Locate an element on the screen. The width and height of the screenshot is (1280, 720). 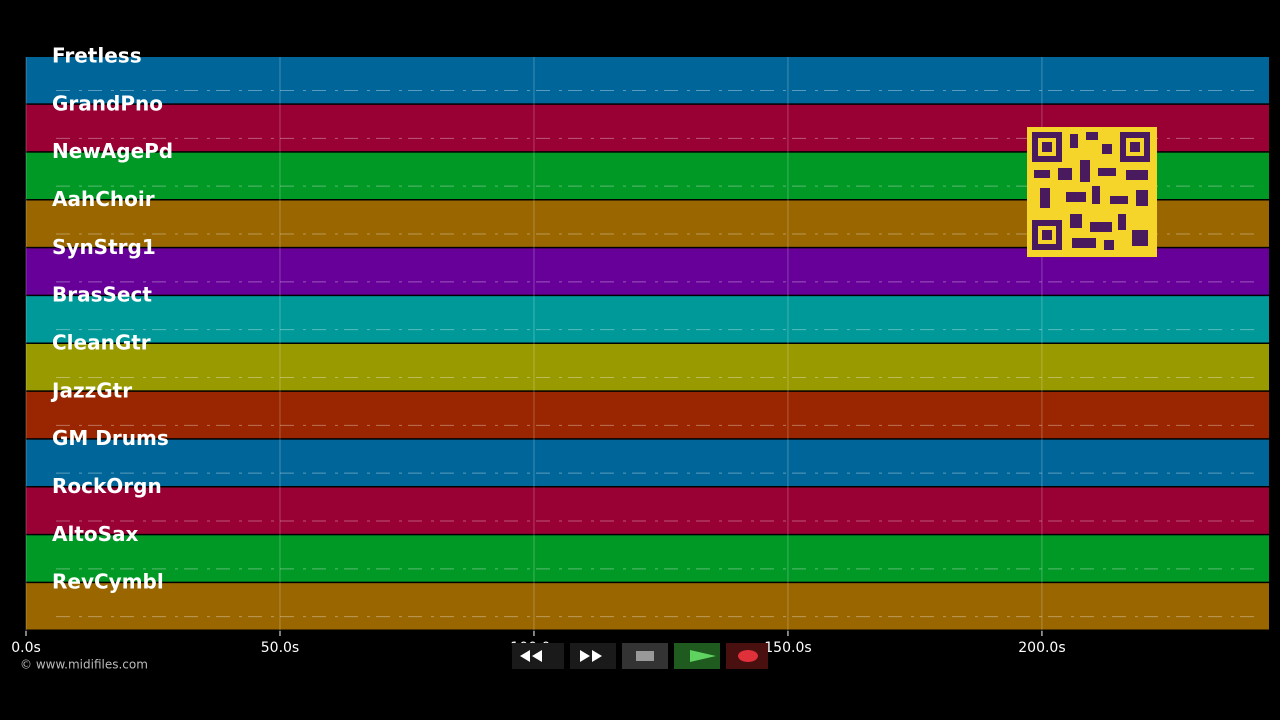
x-tick-label: 50.0s is located at coordinates (280, 648).